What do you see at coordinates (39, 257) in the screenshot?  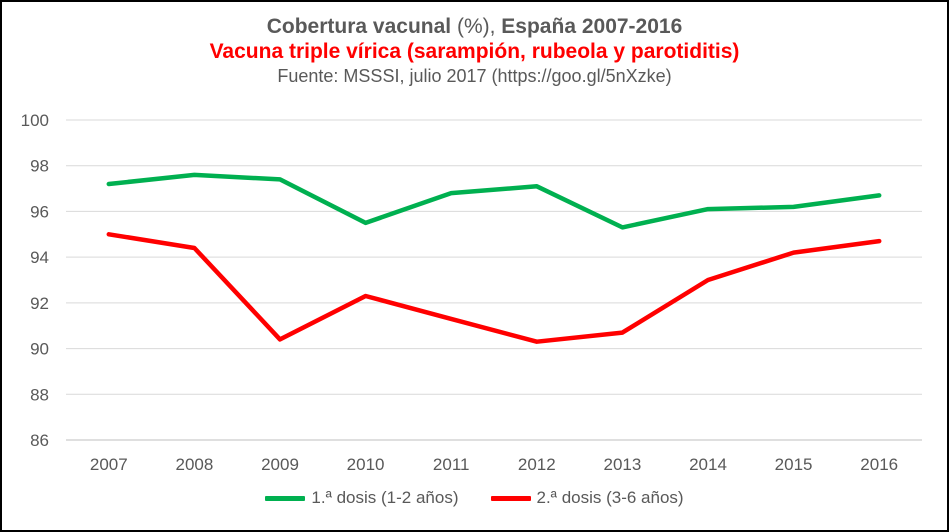 I see `y-tick-label: 94` at bounding box center [39, 257].